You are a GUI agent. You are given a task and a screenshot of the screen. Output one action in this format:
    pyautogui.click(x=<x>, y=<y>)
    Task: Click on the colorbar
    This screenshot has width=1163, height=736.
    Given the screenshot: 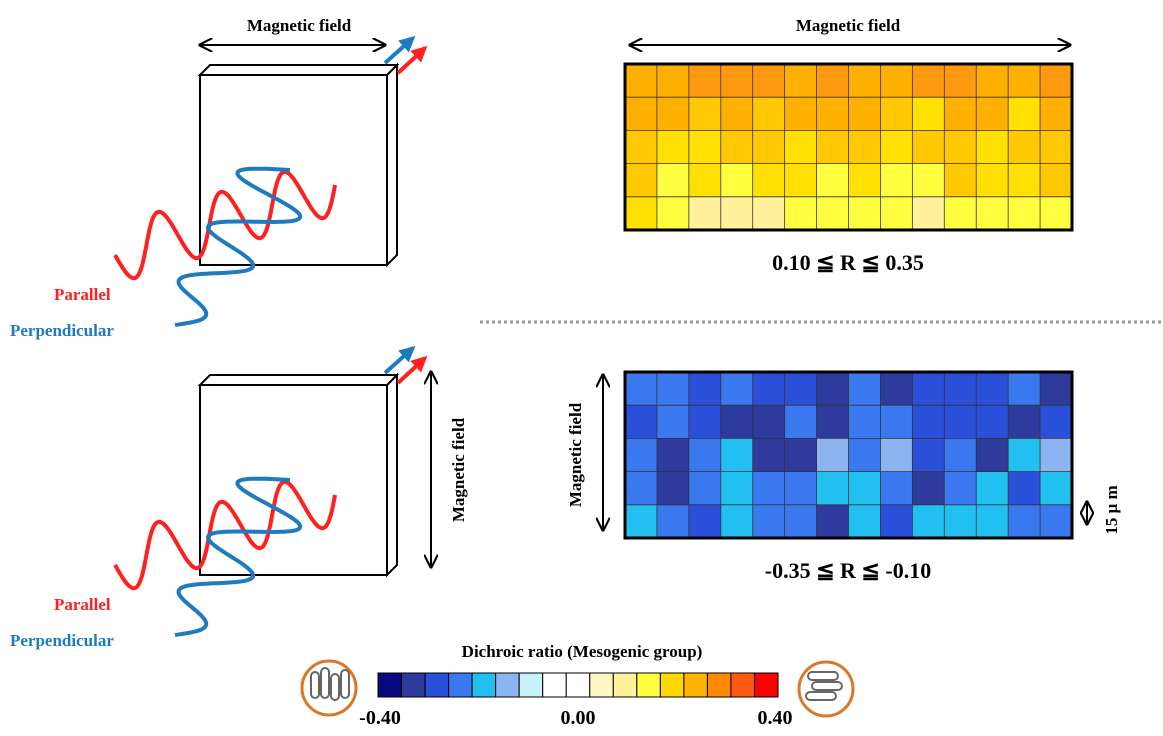 What is the action you would take?
    pyautogui.click(x=578, y=685)
    